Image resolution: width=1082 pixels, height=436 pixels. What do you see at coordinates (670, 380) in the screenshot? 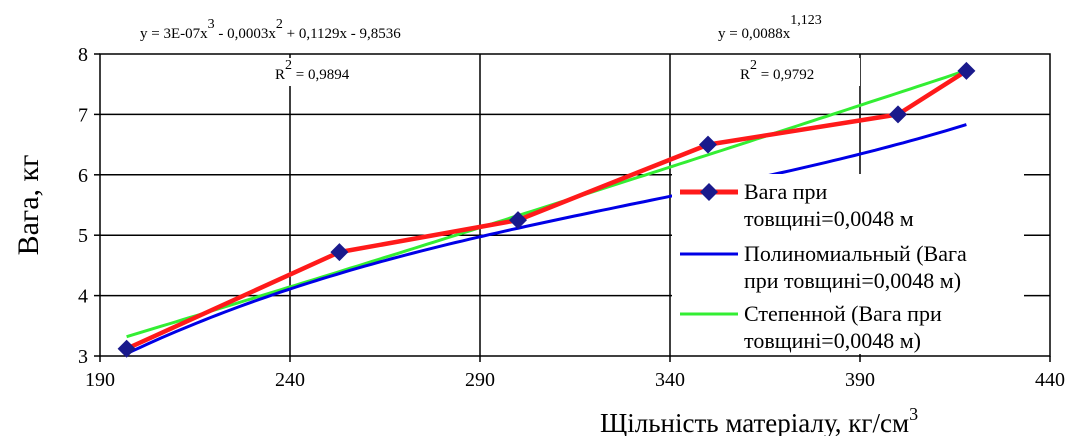
I see `x-tick-label: 340` at bounding box center [670, 380].